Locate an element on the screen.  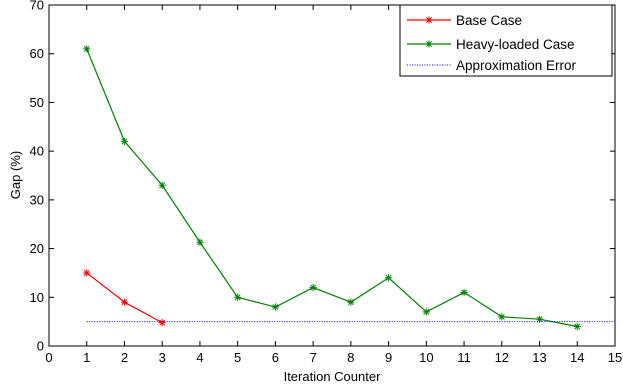
x-axis-title: Iteration Counter is located at coordinates (333, 376).